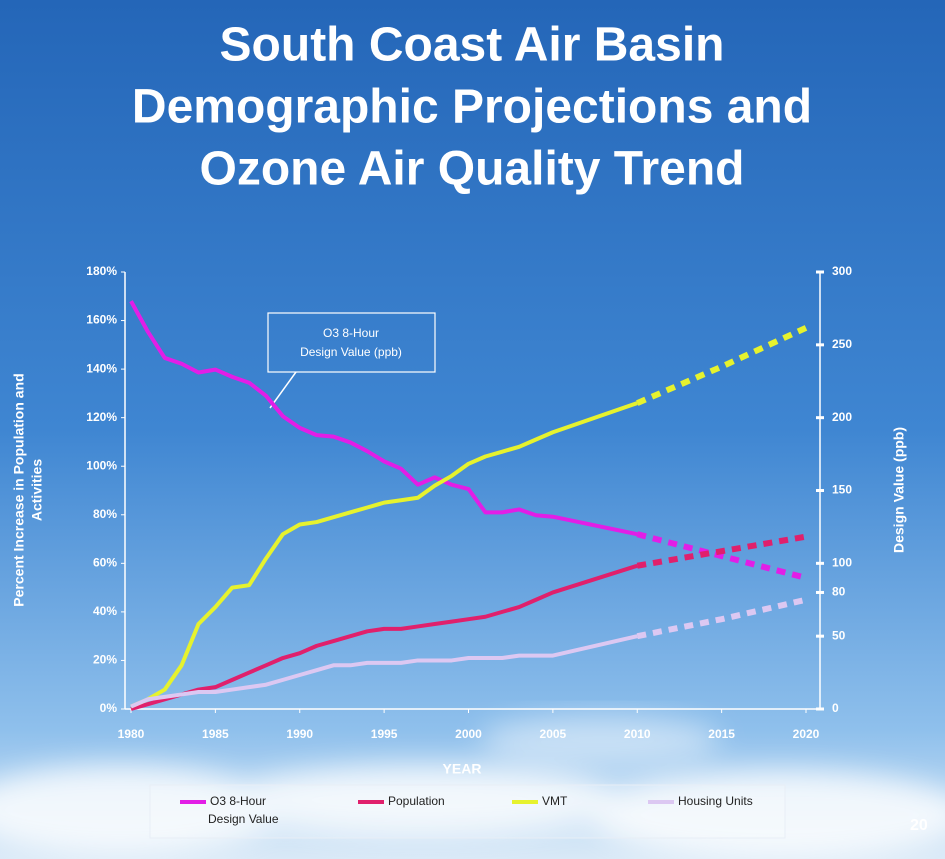  I want to click on title-line: Demographic Projections and, so click(472, 107).